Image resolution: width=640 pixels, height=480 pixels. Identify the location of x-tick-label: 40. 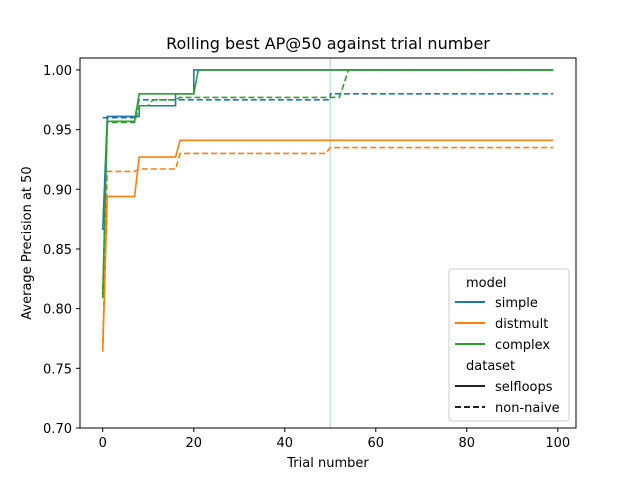
(284, 443).